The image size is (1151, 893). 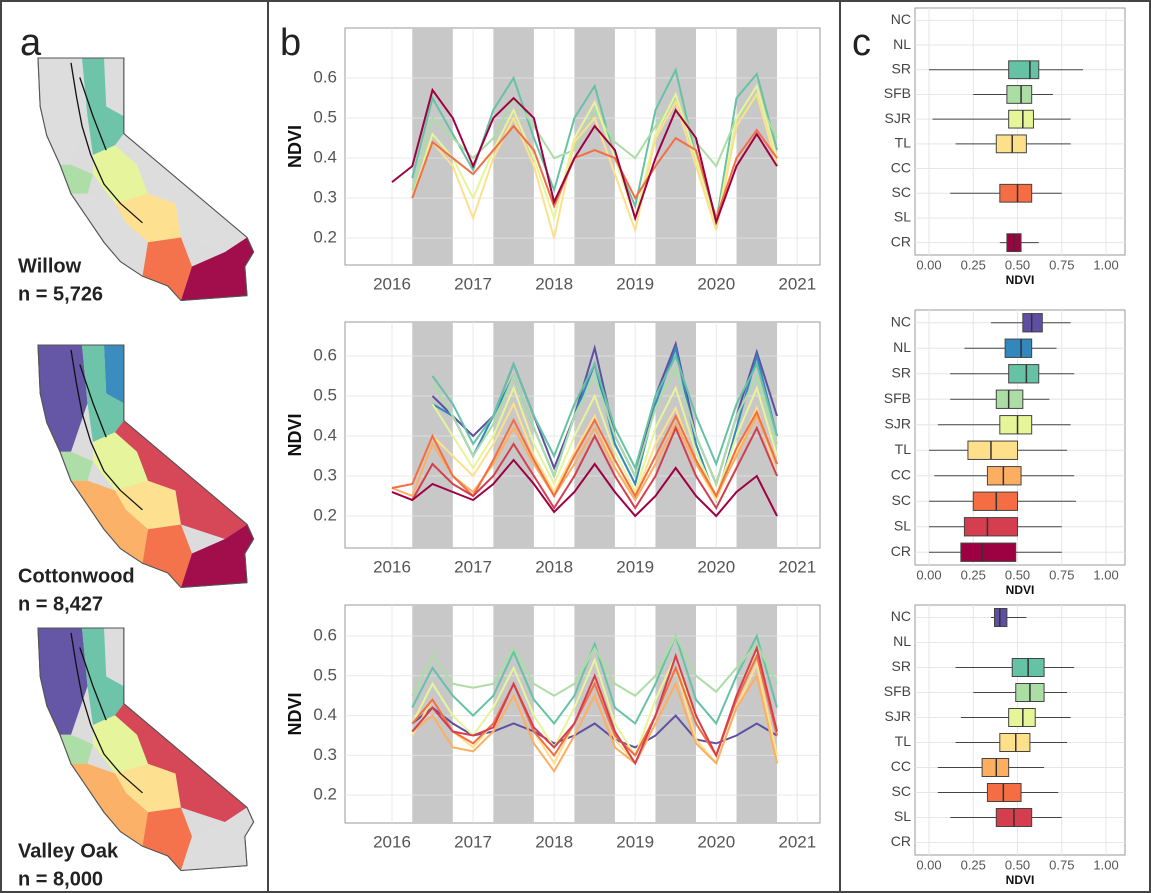 I want to click on map-n: n = 5,726, so click(x=60, y=294).